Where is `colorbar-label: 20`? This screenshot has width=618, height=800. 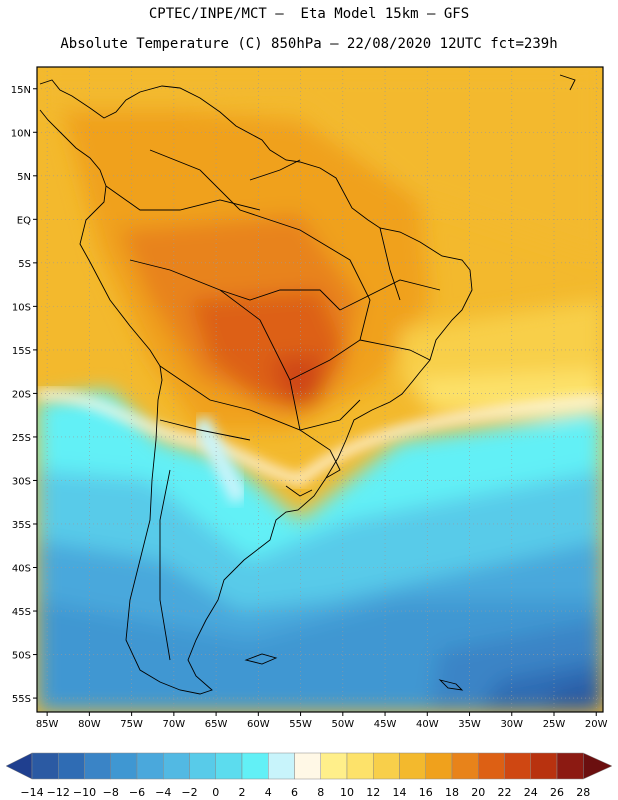
colorbar-label: 20 is located at coordinates (478, 792).